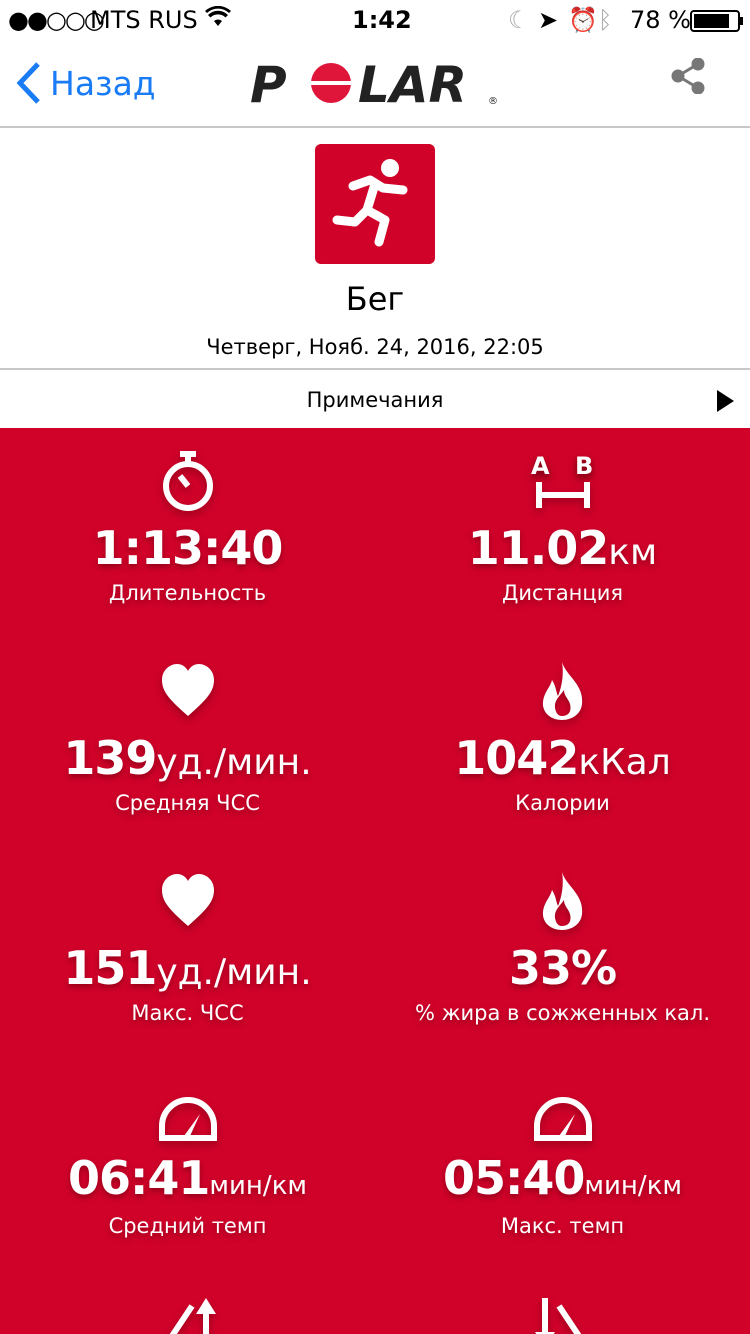 The width and height of the screenshot is (750, 1334). I want to click on stat-calories: 1042кКал Калории, so click(562, 737).